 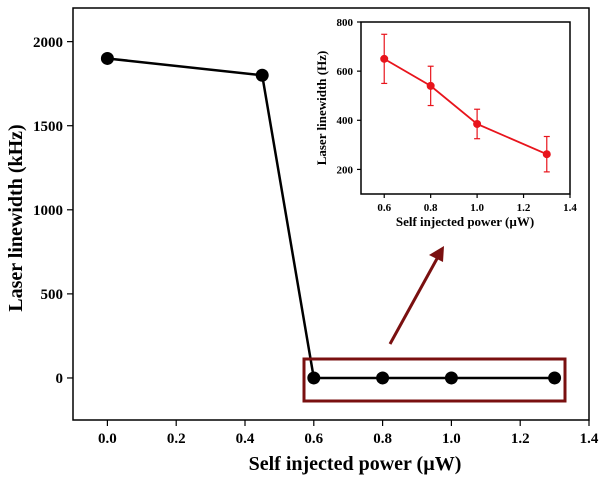 I want to click on inset-series-line, so click(x=465, y=107).